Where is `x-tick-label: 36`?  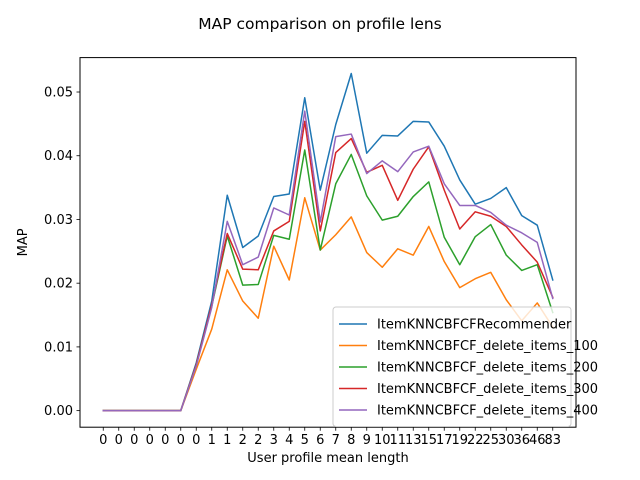 x-tick-label: 36 is located at coordinates (521, 440).